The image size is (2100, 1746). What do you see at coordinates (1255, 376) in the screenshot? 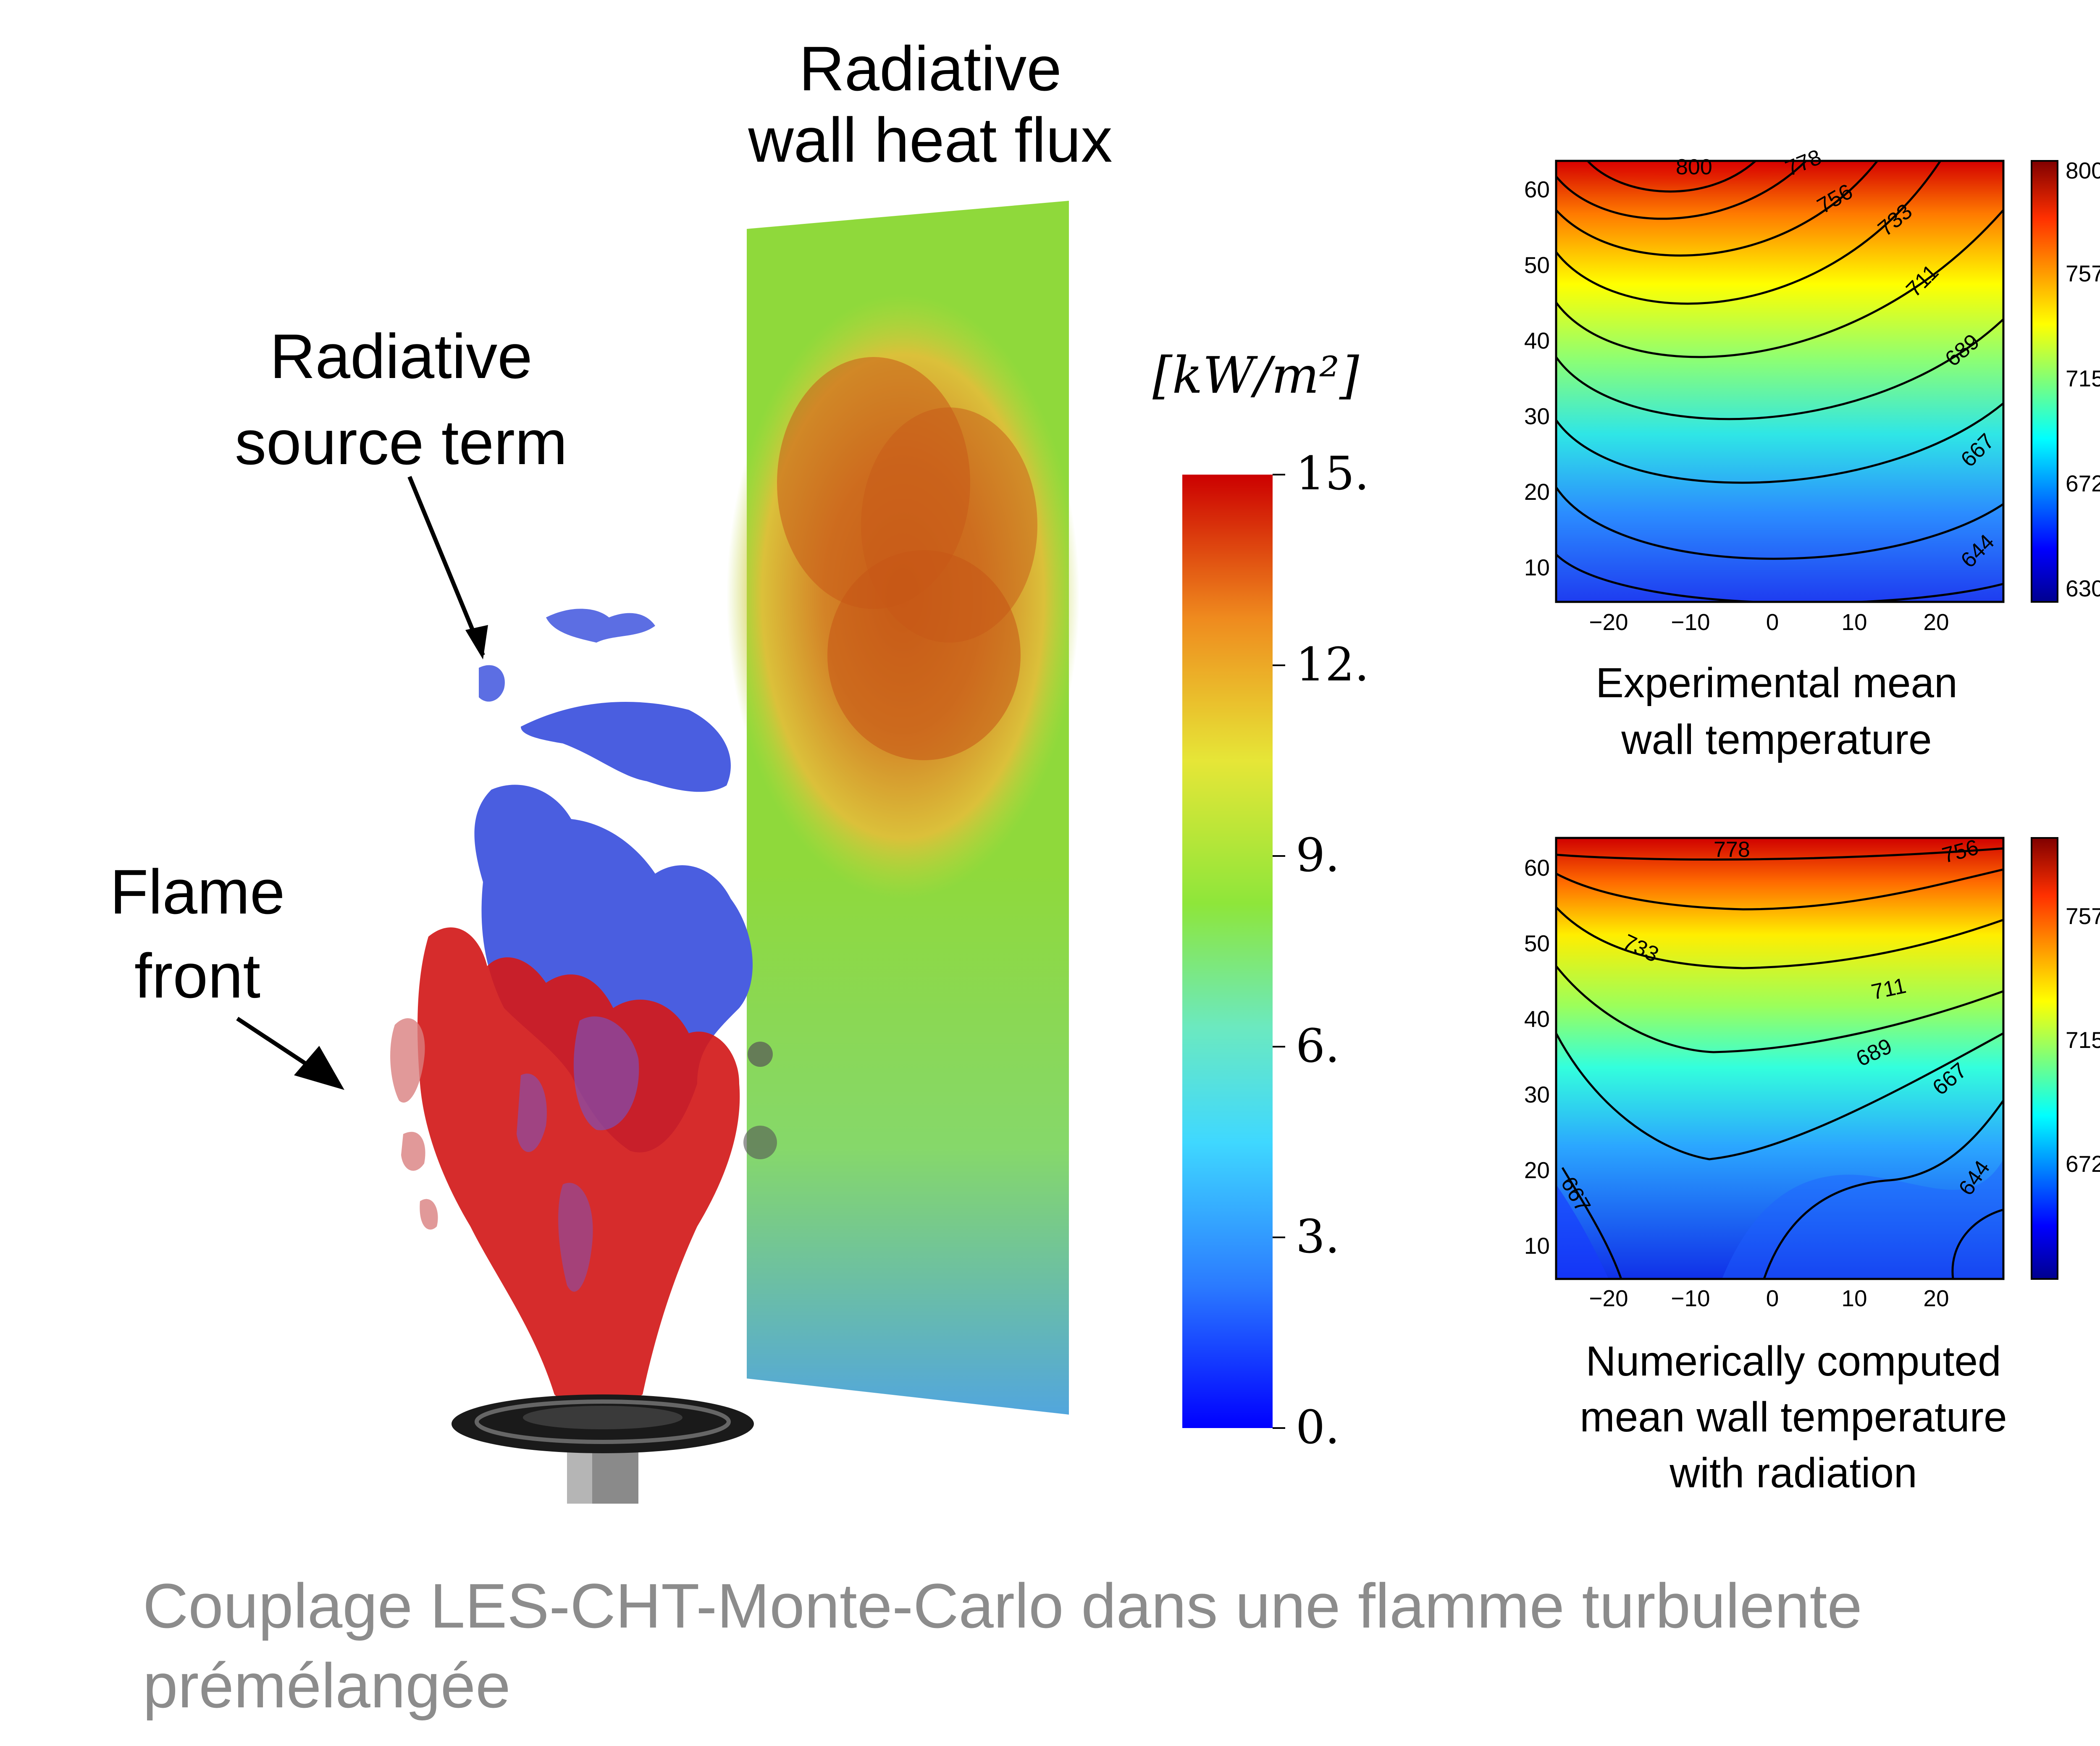
I see `unit-label: [kW/m²]` at bounding box center [1255, 376].